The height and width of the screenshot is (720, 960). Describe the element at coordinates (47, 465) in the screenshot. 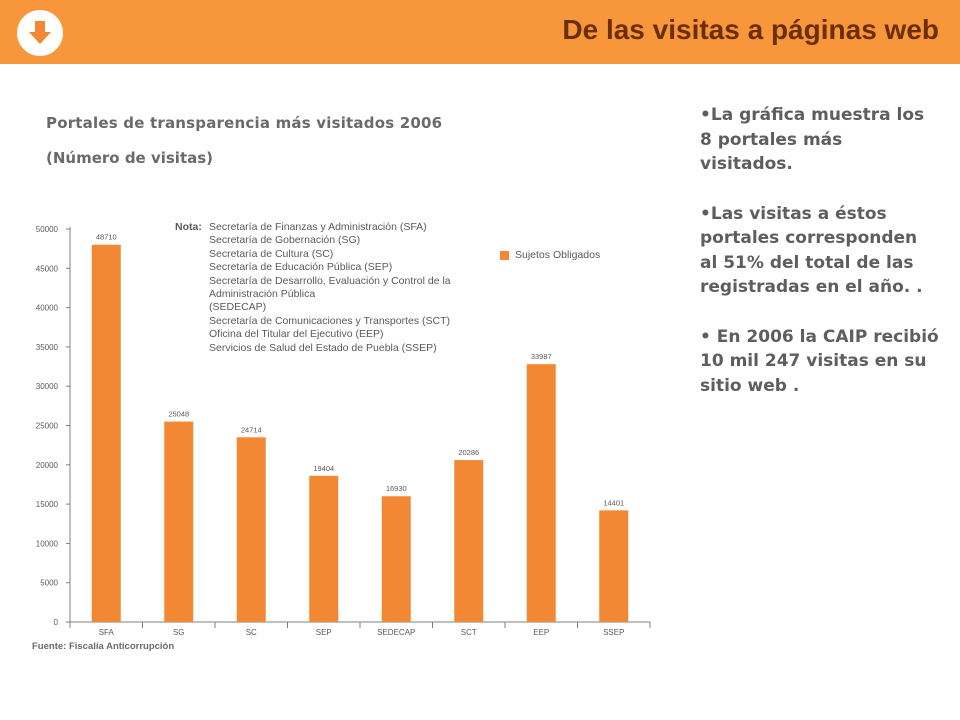

I see `y-tick-label: 20000` at that location.